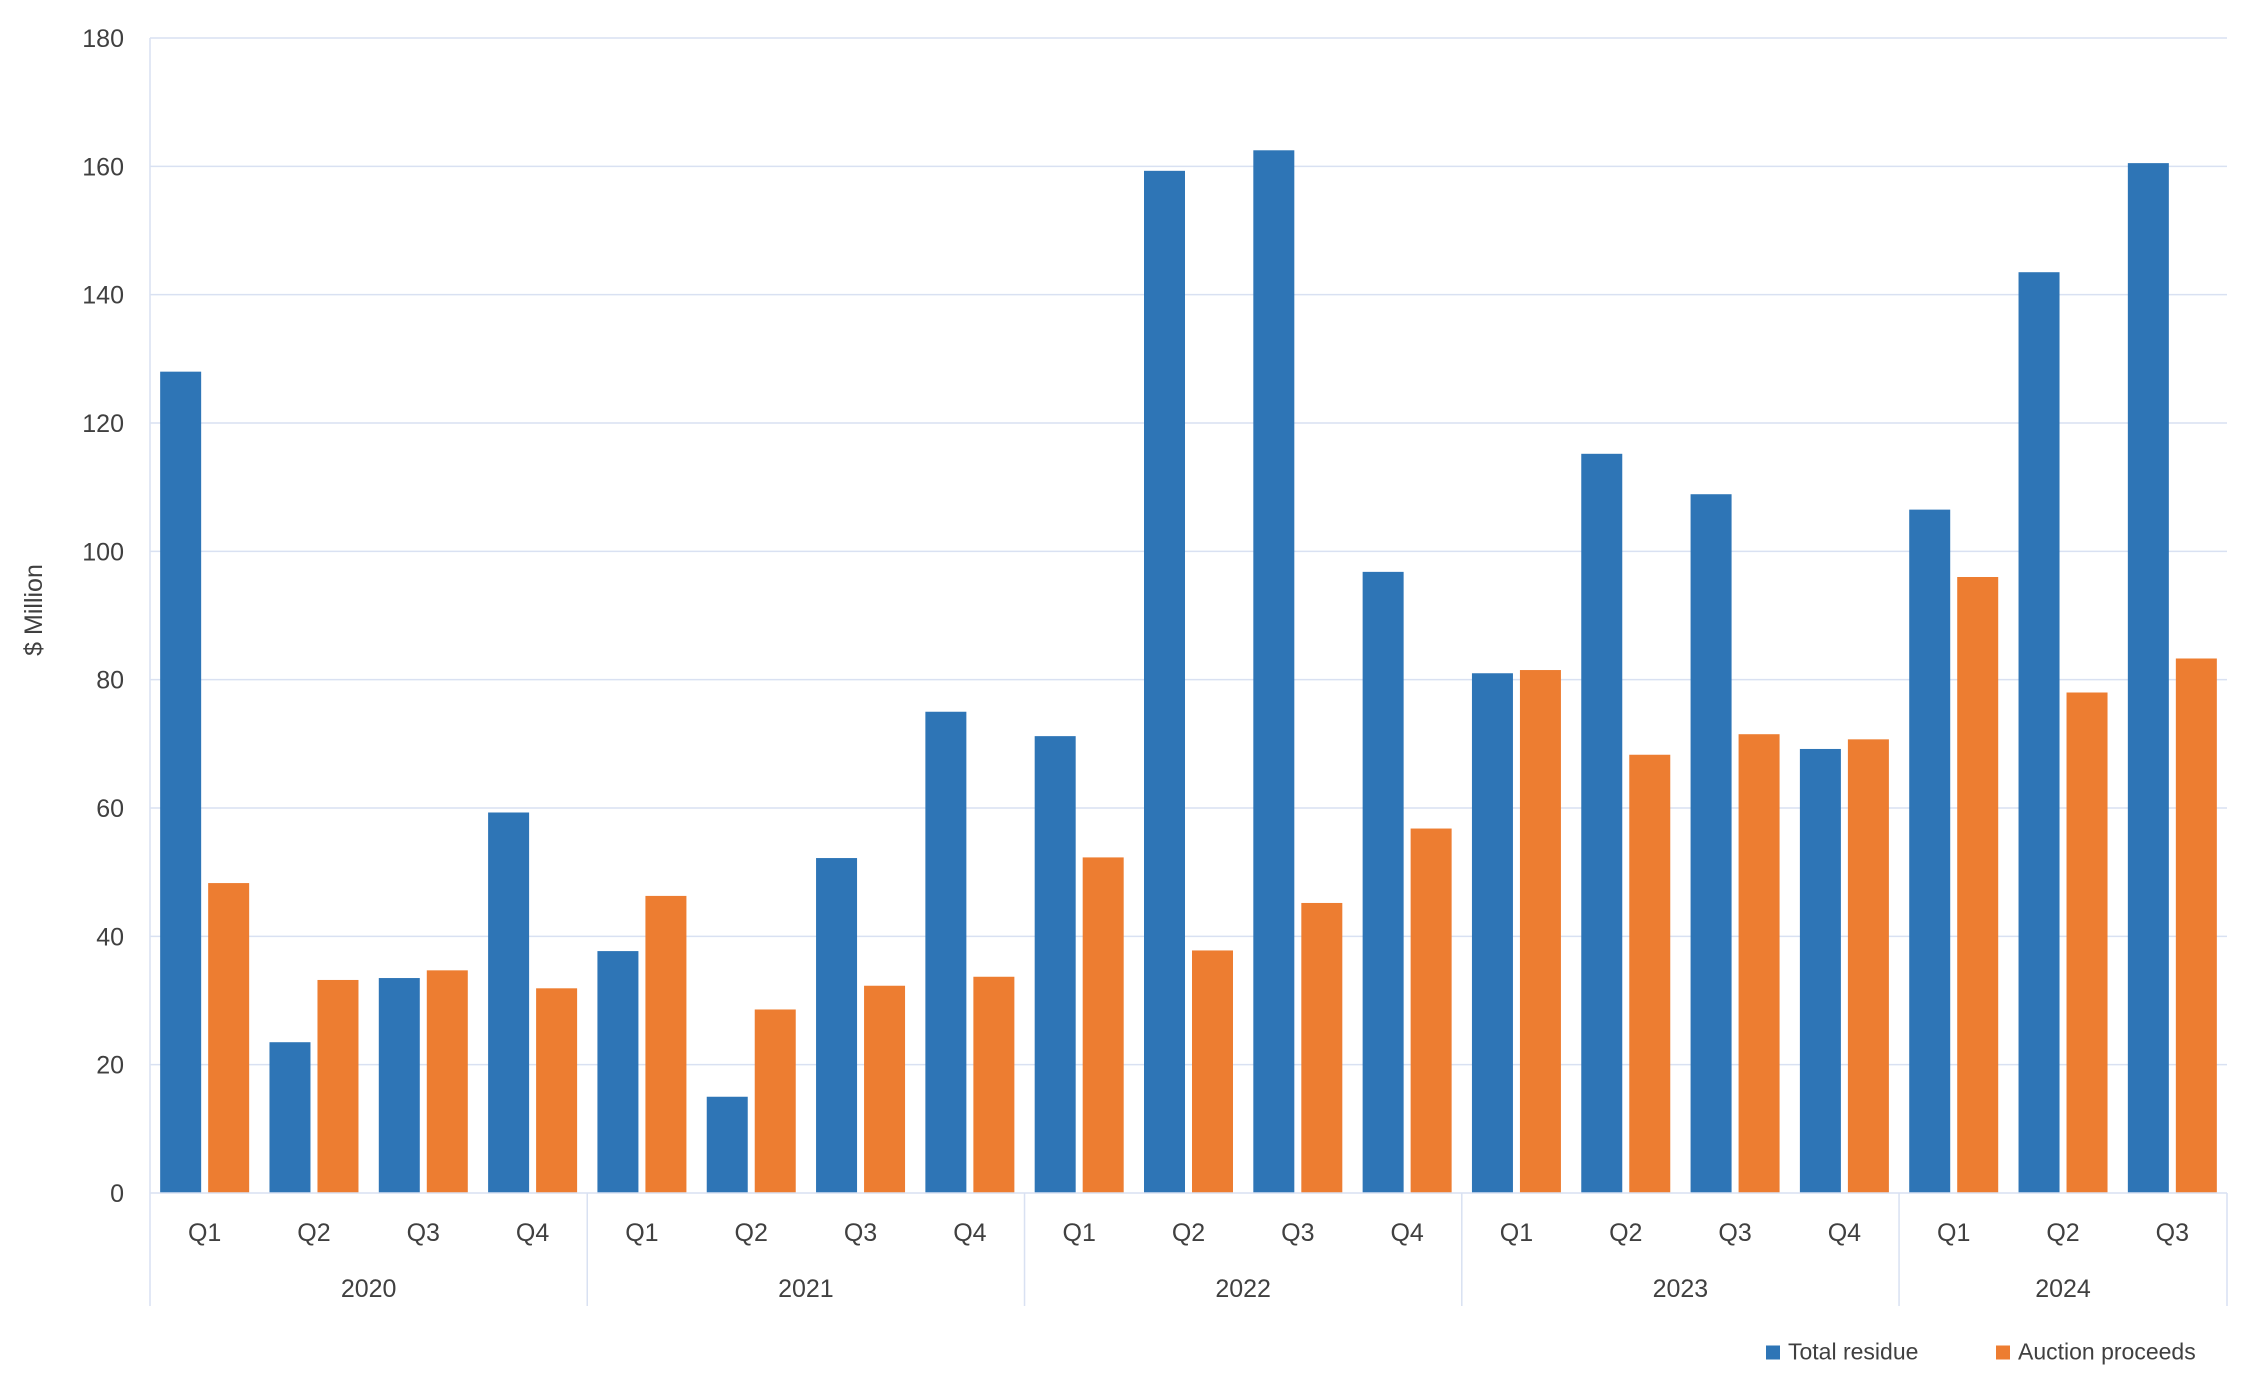 The width and height of the screenshot is (2257, 1386). What do you see at coordinates (2107, 1351) in the screenshot?
I see `legend-label-auction-proceeds: Auction proceeds` at bounding box center [2107, 1351].